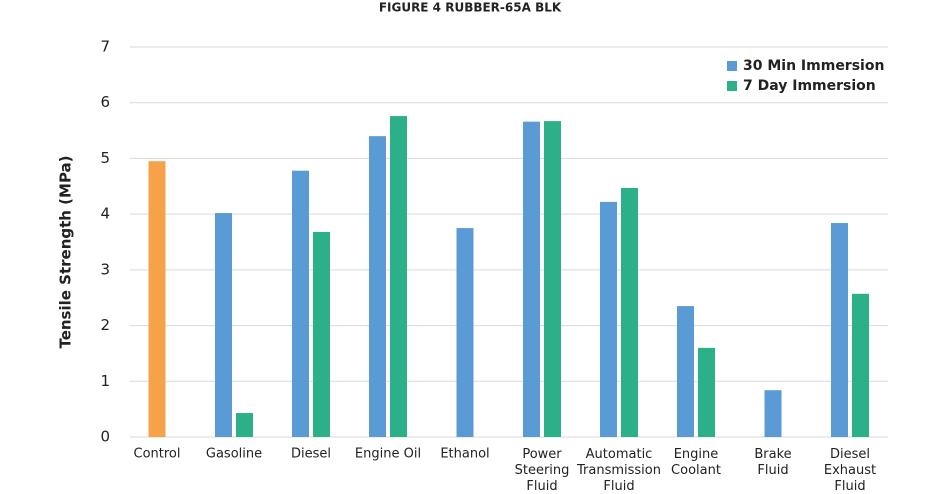 The image size is (940, 494). Describe the element at coordinates (234, 454) in the screenshot. I see `x-tick-label: Gasoline` at that location.